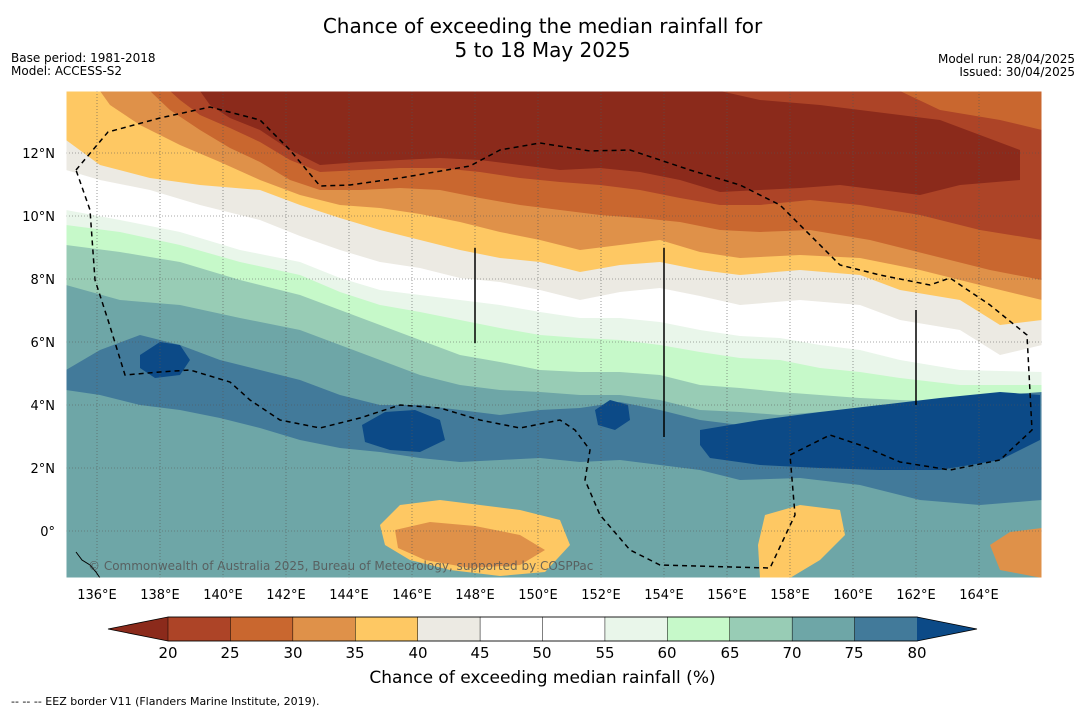 This screenshot has height=713, width=1085. What do you see at coordinates (729, 653) in the screenshot?
I see `cb-tick: 65` at bounding box center [729, 653].